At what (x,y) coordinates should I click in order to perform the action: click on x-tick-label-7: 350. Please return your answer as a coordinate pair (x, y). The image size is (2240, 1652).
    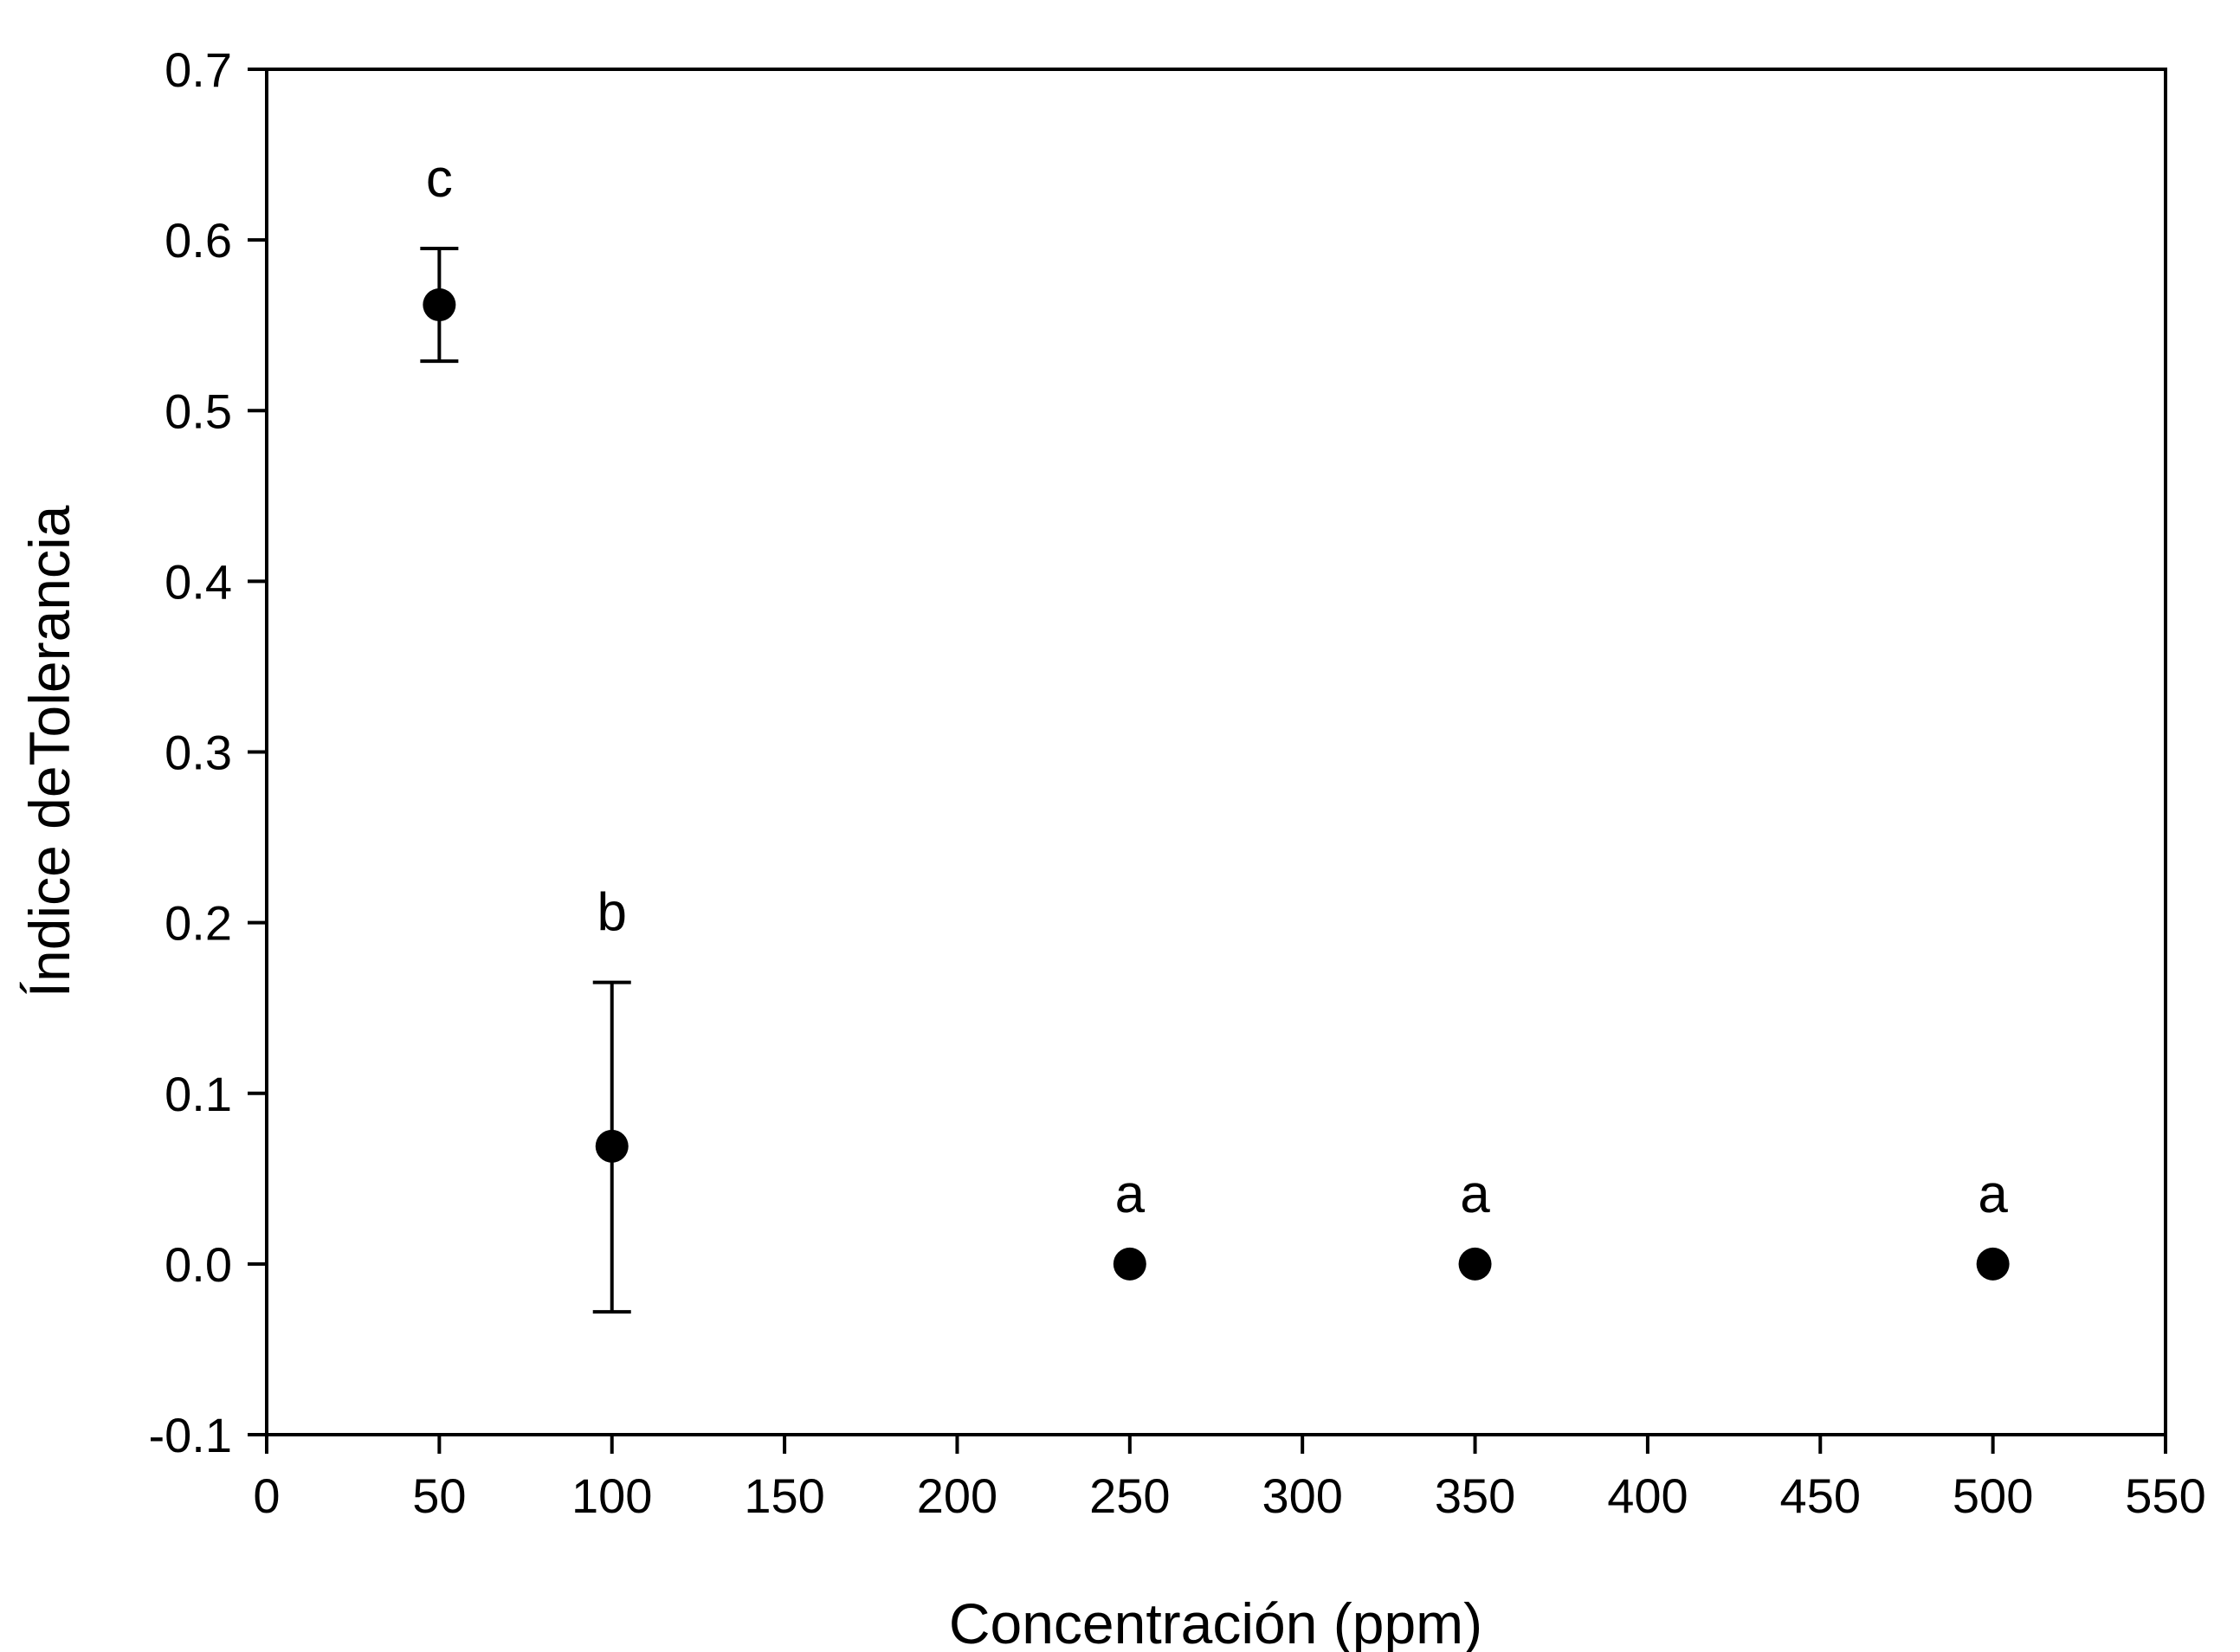
    Looking at the image, I should click on (1475, 1495).